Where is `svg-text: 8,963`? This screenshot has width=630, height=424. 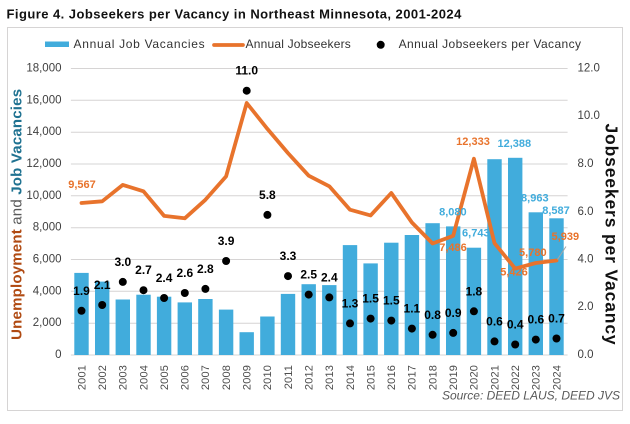 svg-text: 8,963 is located at coordinates (535, 198).